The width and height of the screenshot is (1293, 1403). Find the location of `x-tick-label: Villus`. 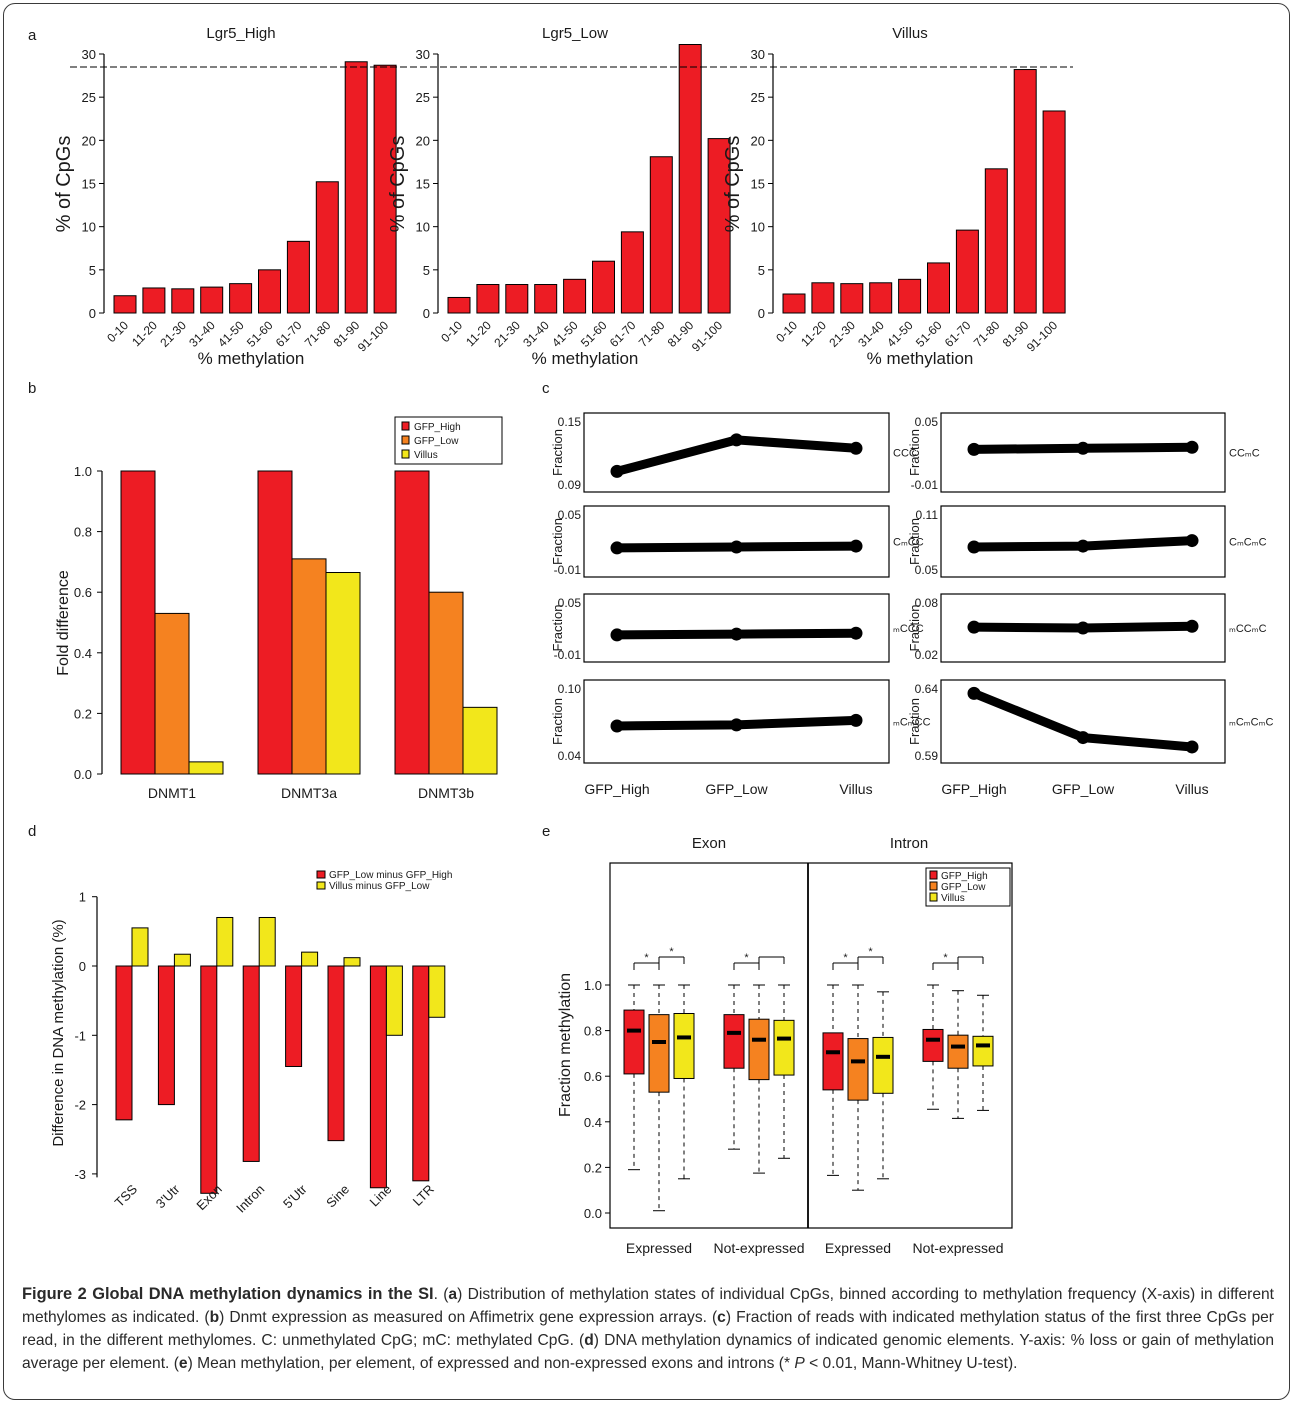

x-tick-label: Villus is located at coordinates (855, 789).